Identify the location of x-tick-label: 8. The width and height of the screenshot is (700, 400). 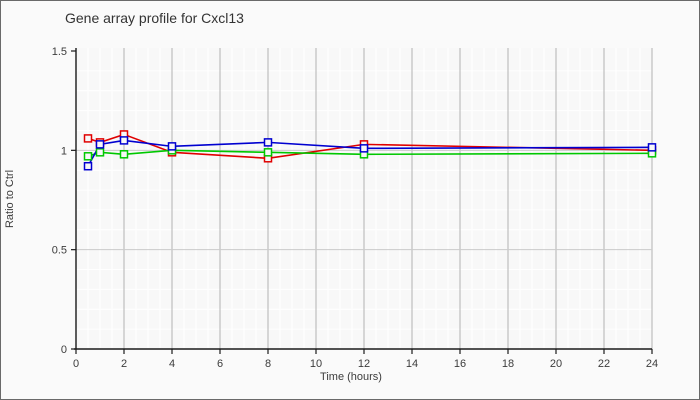
(268, 364).